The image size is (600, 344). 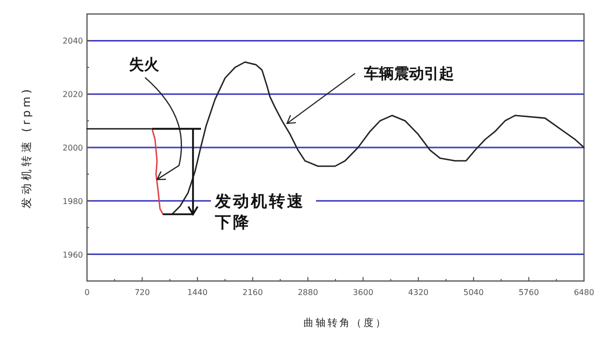 What do you see at coordinates (418, 292) in the screenshot?
I see `x-tick-label: 4320` at bounding box center [418, 292].